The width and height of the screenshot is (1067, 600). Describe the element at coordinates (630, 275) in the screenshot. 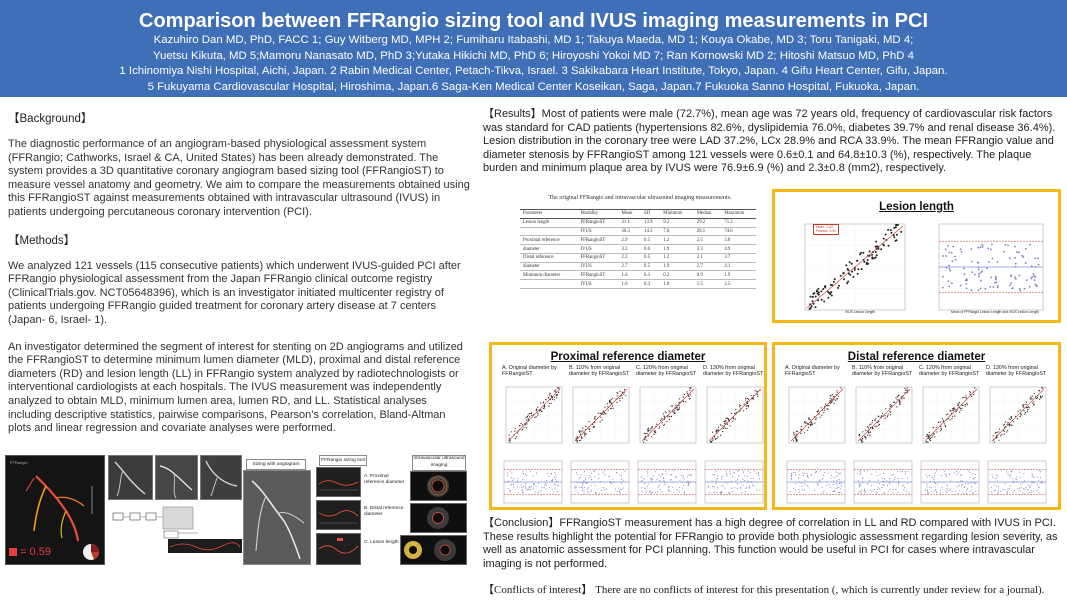

I see `table-cell: 1.0` at that location.